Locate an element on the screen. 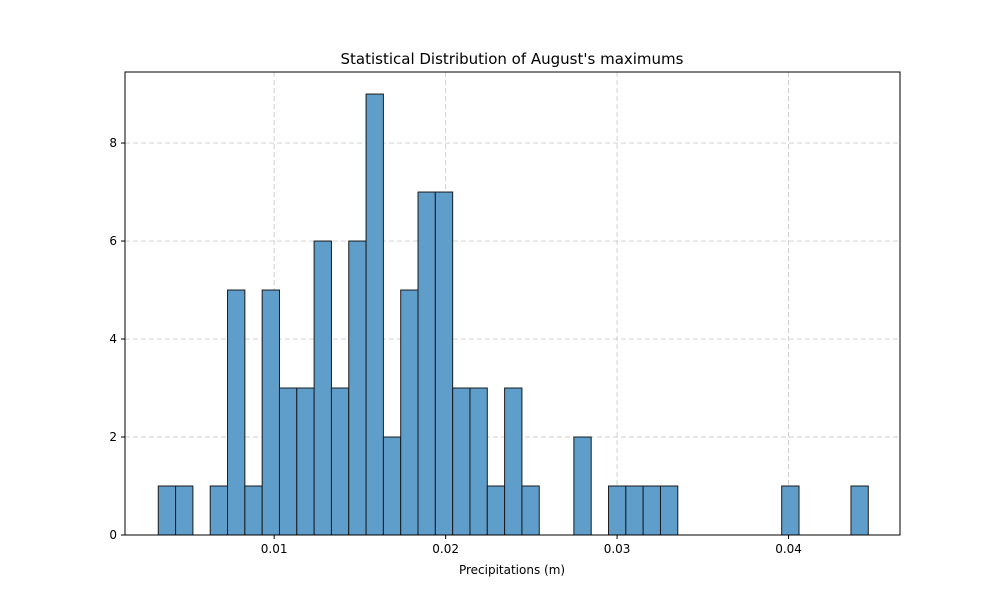 This screenshot has width=1000, height=604. y-tick-label: 6 is located at coordinates (113, 241).